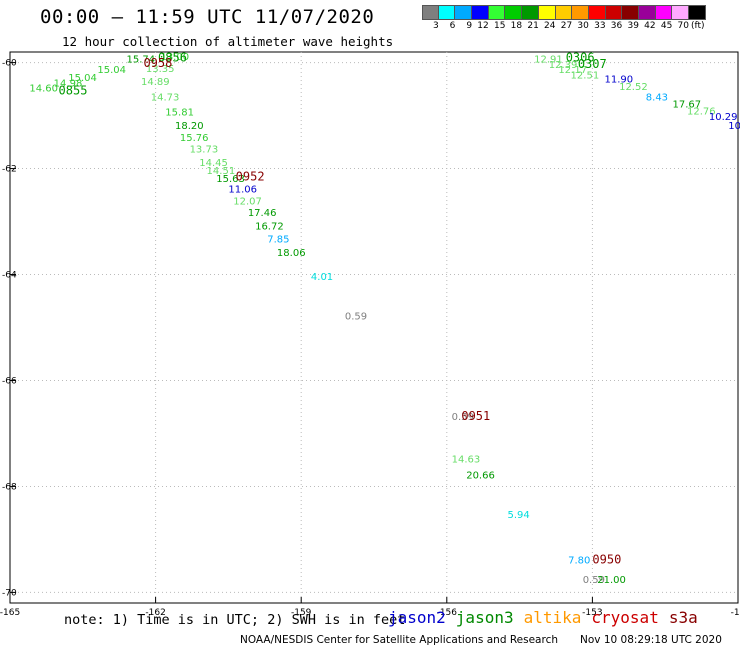 The height and width of the screenshot is (650, 740). What do you see at coordinates (686, 105) in the screenshot?
I see `swh-value: 17.67` at bounding box center [686, 105].